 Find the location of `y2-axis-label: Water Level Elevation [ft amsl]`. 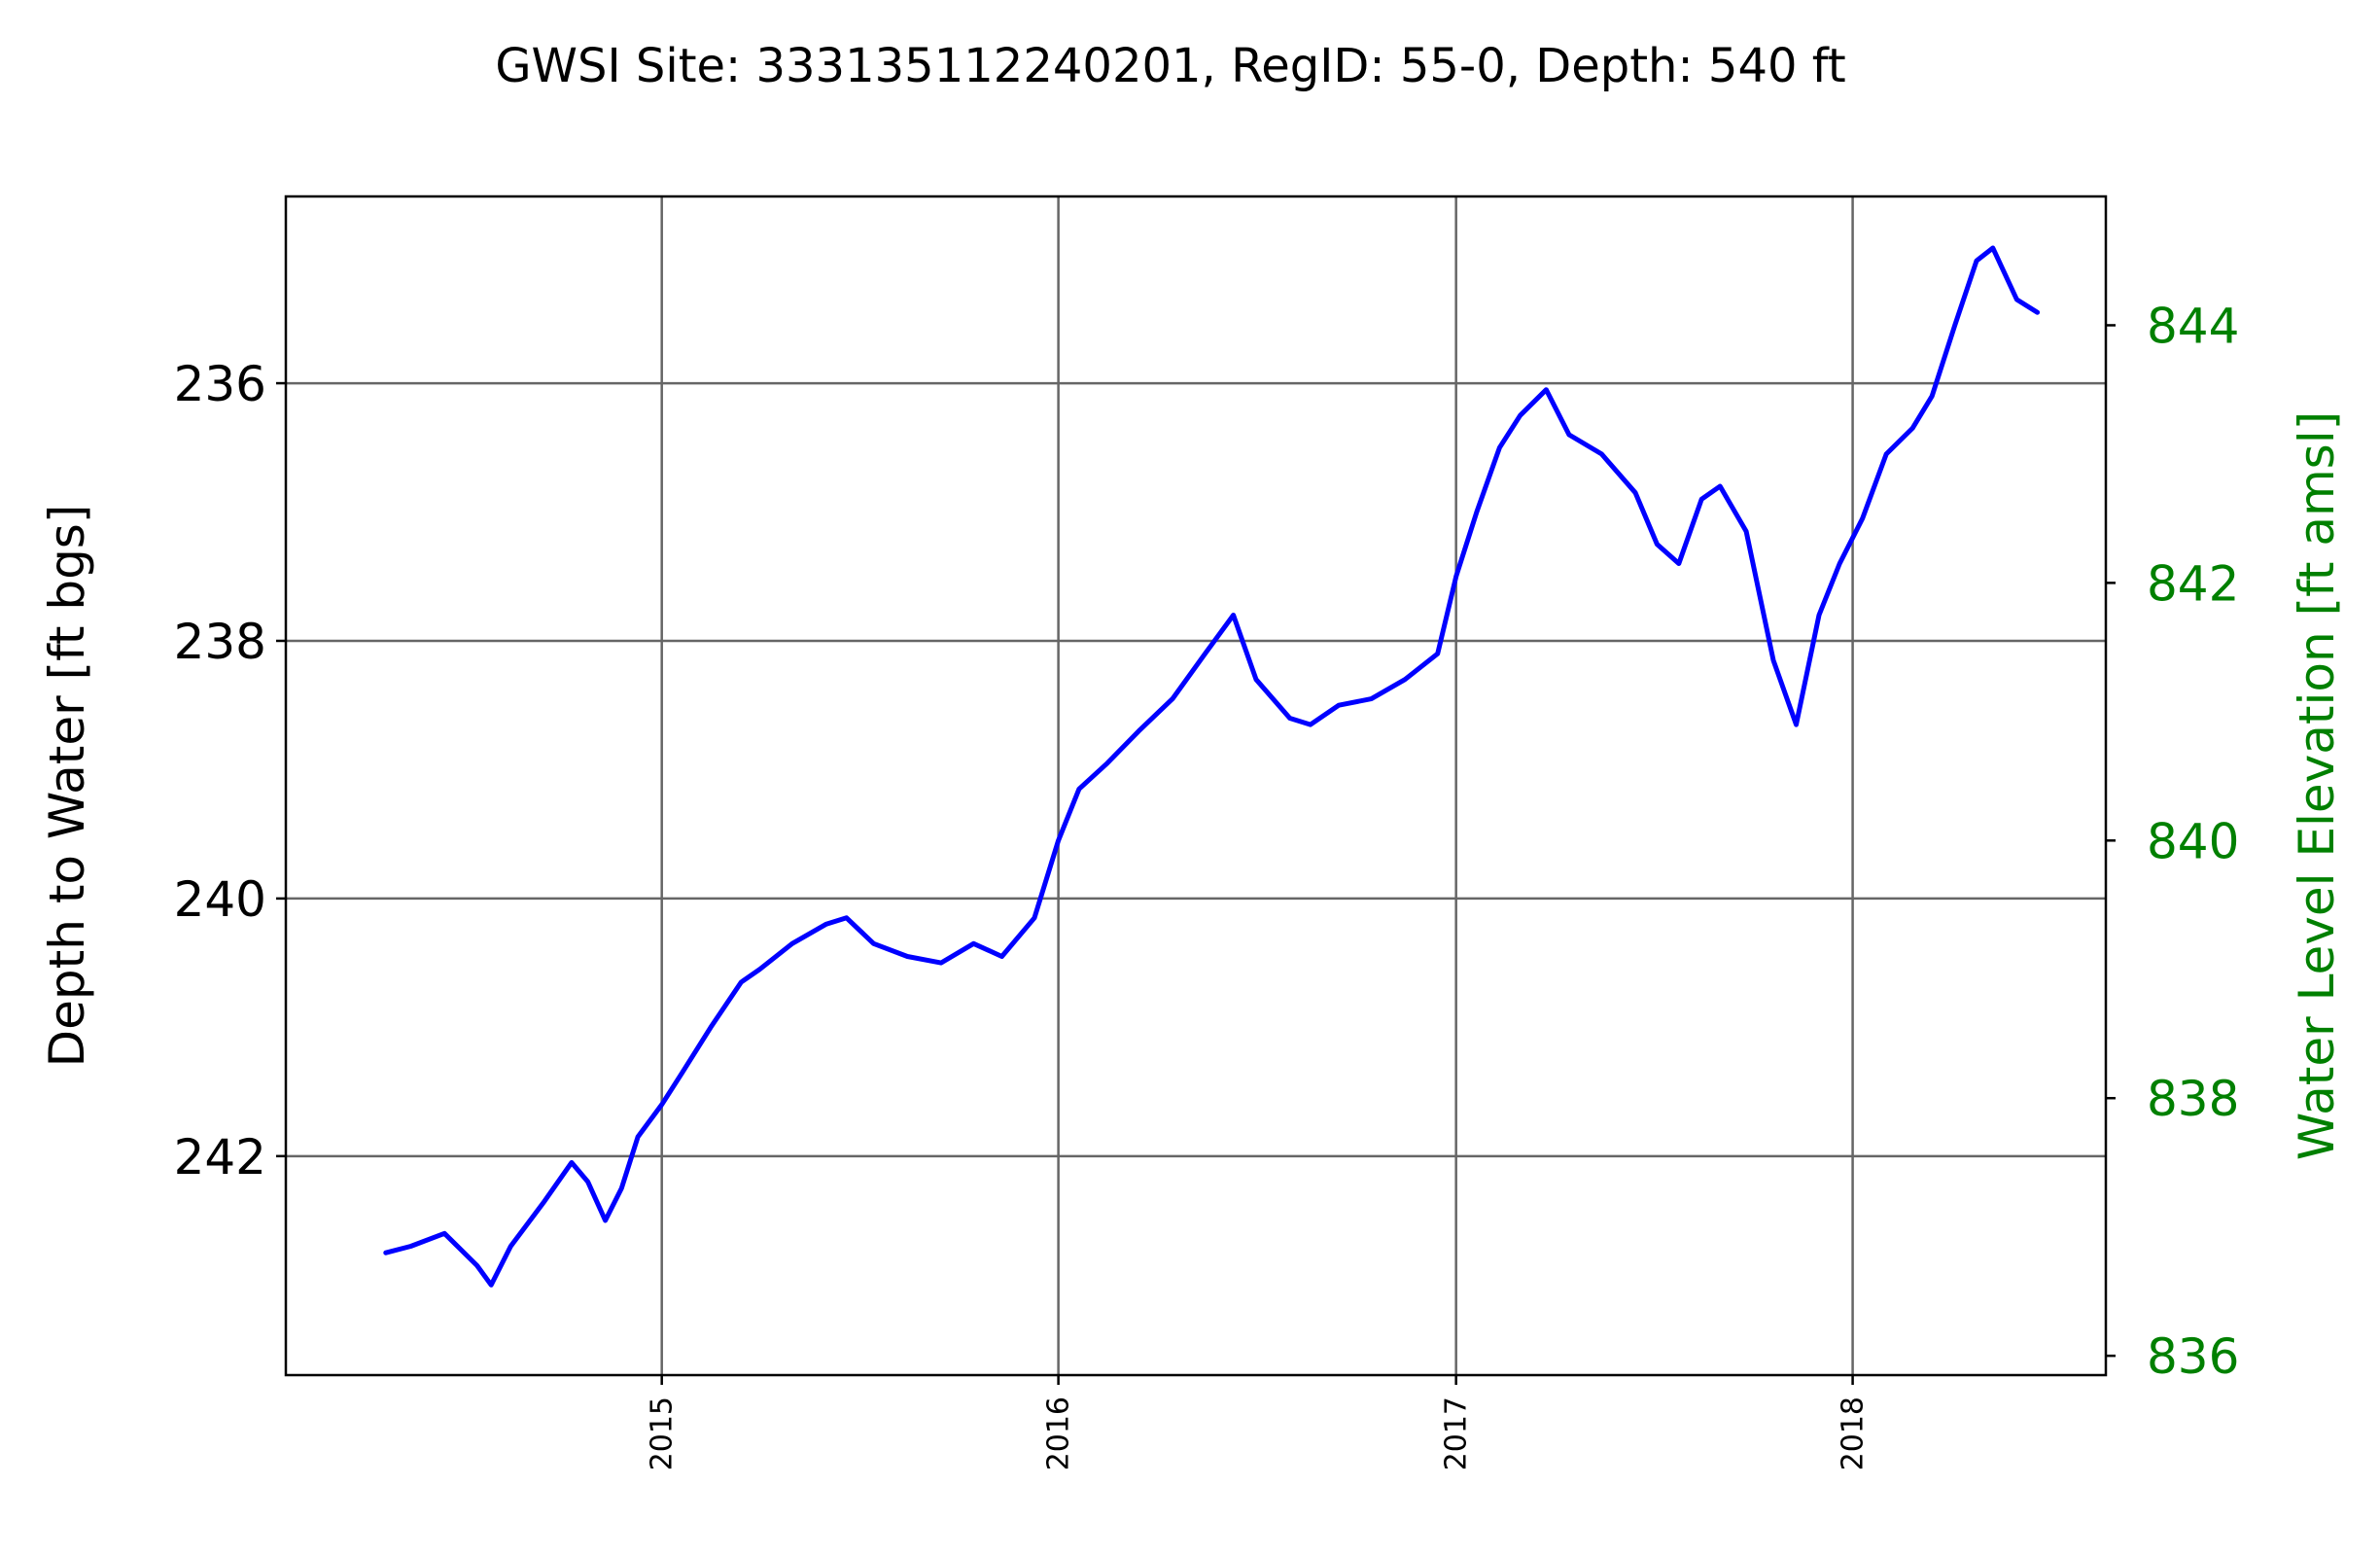

y2-axis-label: Water Level Elevation [ft amsl] is located at coordinates (2317, 785).